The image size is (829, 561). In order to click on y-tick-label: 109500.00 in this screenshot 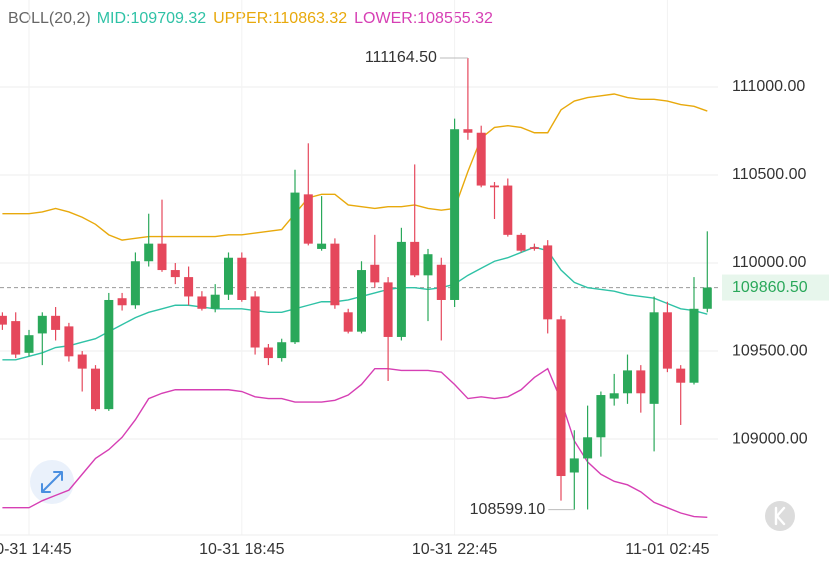, I will do `click(770, 350)`.